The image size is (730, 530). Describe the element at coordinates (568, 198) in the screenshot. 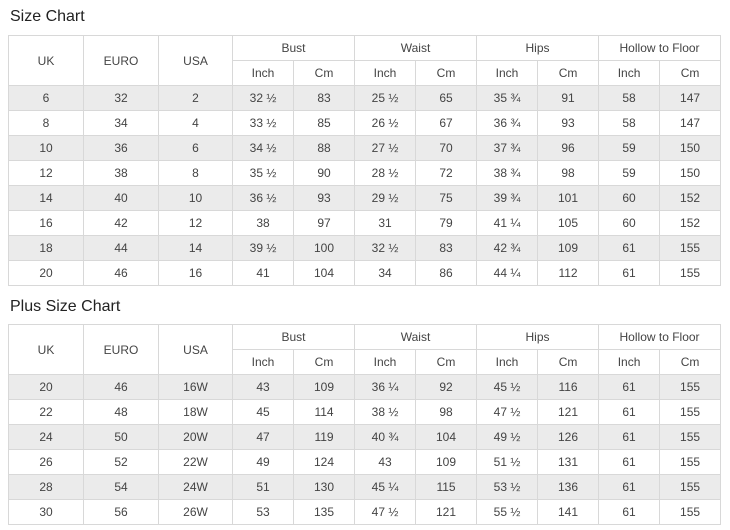

I see `table-cell: 101` at that location.